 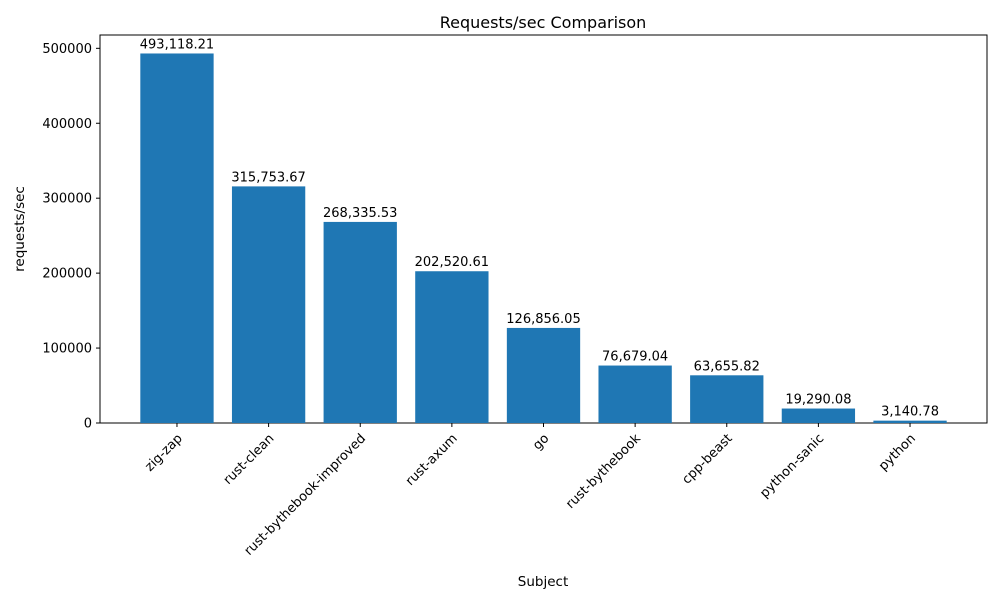 I want to click on x-tick-label: go, so click(x=541, y=442).